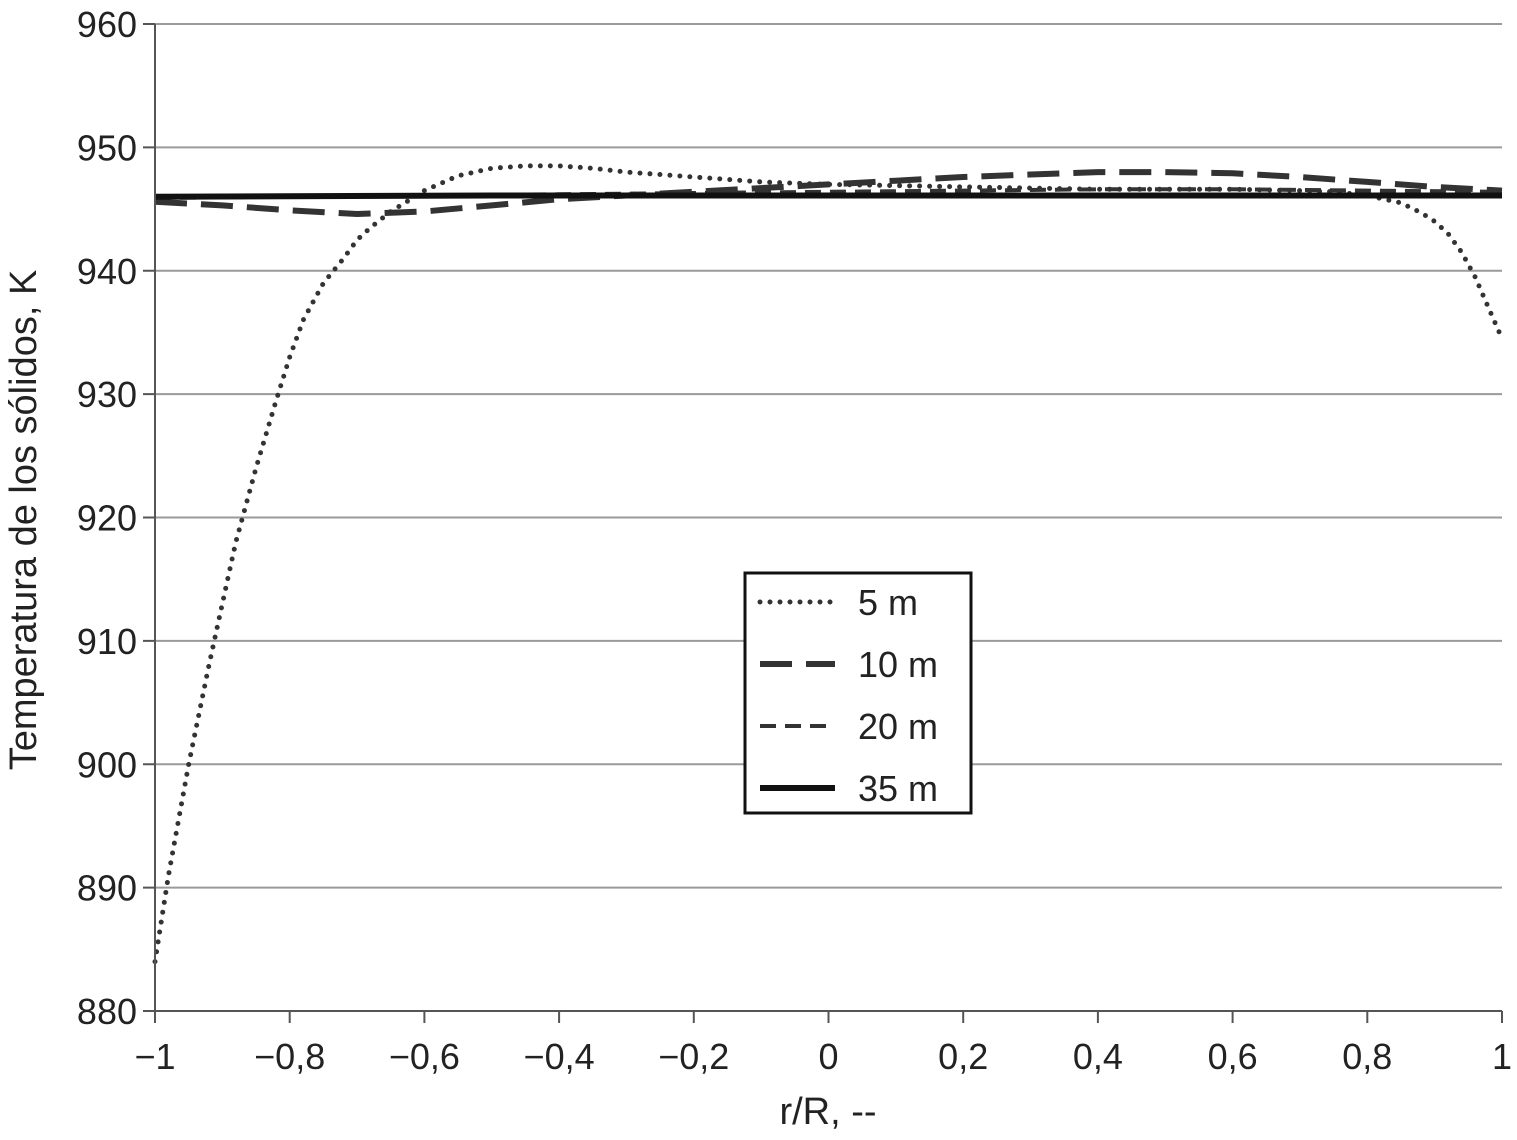 The width and height of the screenshot is (1517, 1140). I want to click on legend-box, so click(858, 693).